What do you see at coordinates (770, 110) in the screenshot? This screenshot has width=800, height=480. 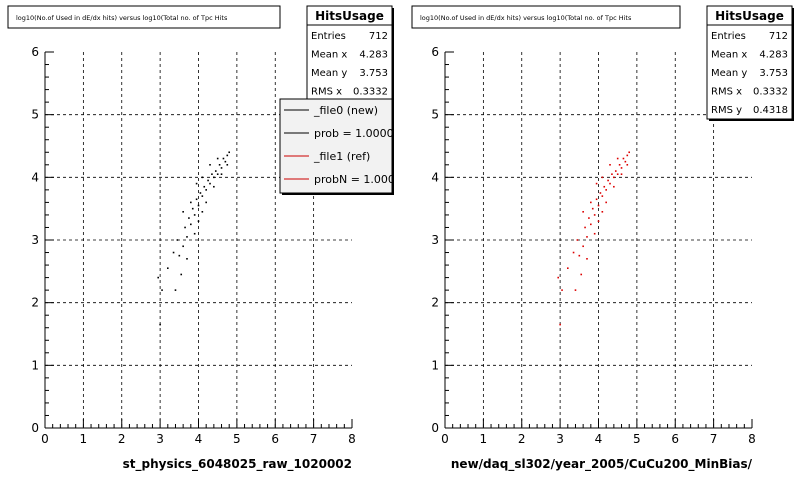 I see `stats-value: 0.4318` at bounding box center [770, 110].